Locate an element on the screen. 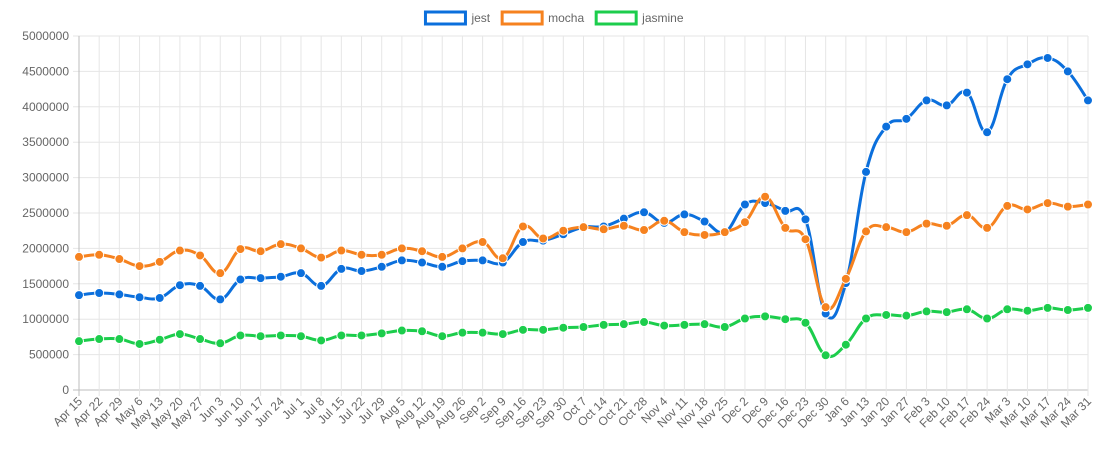  legend-item-mocha: mocha is located at coordinates (542, 18).